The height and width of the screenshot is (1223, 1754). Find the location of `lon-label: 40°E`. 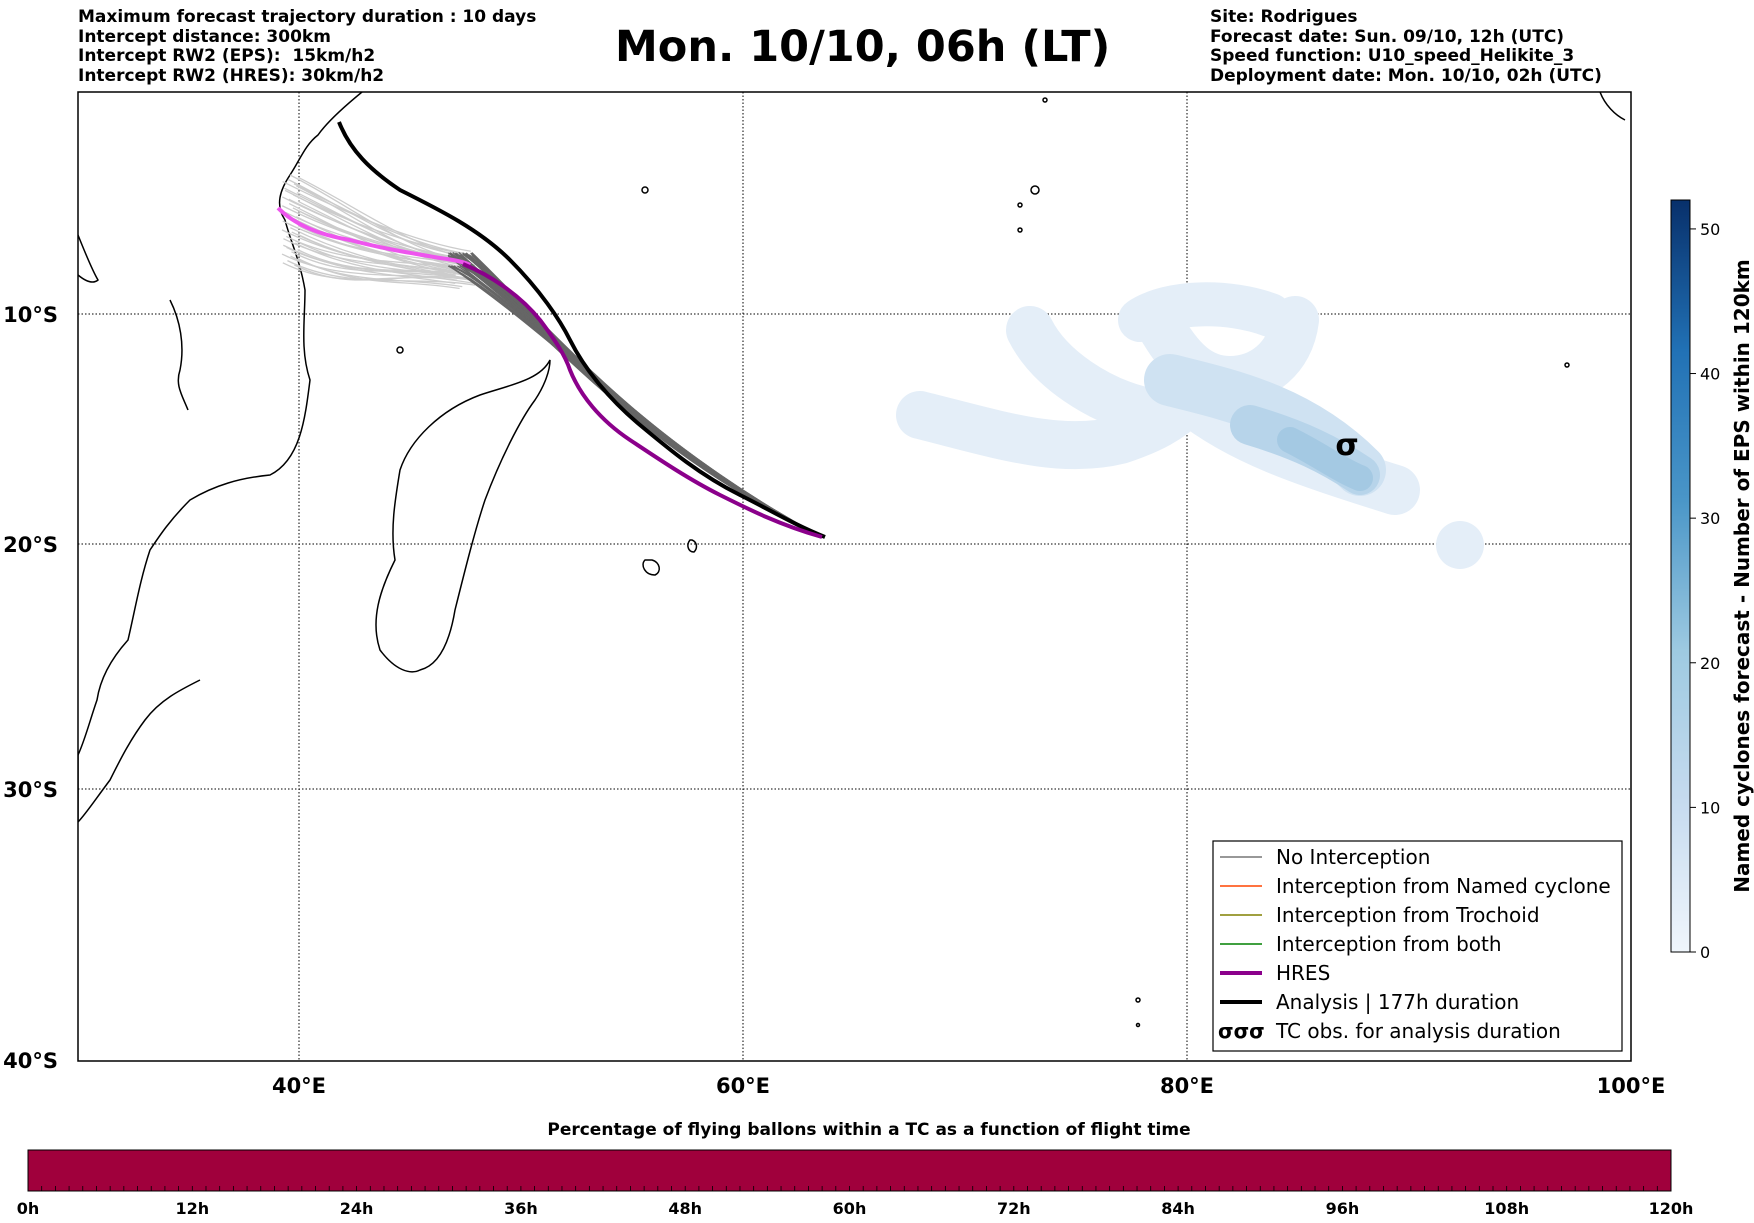

lon-label: 40°E is located at coordinates (299, 1086).